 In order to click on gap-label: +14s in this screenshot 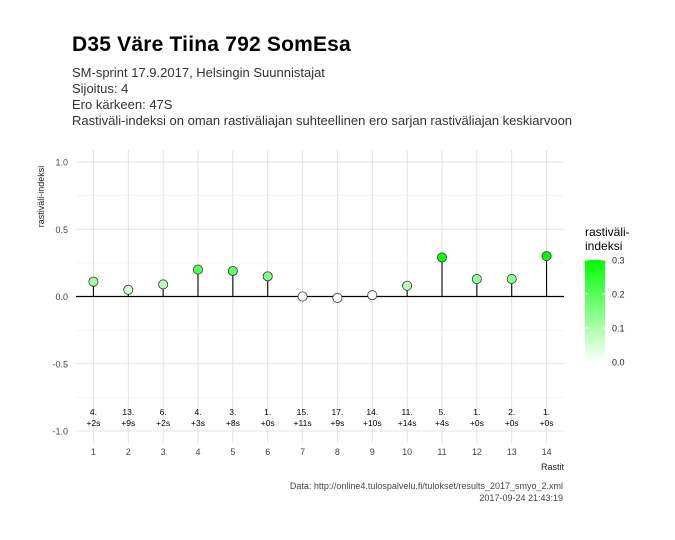, I will do `click(407, 423)`.